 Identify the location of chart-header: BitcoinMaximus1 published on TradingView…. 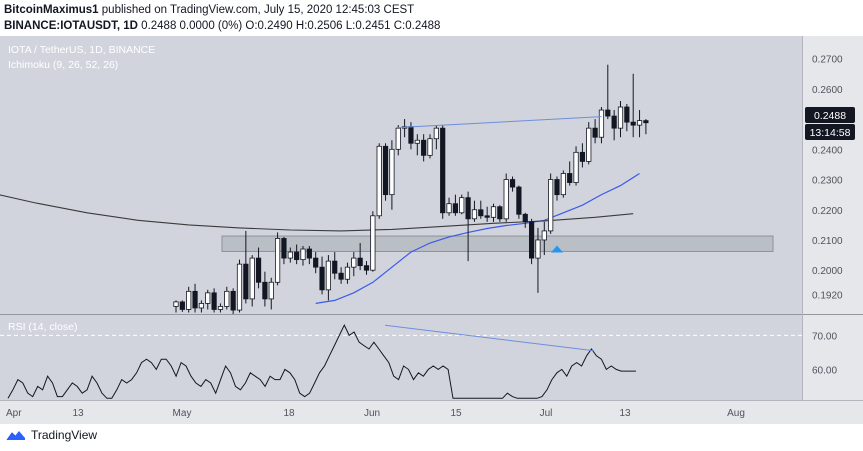
(431, 18).